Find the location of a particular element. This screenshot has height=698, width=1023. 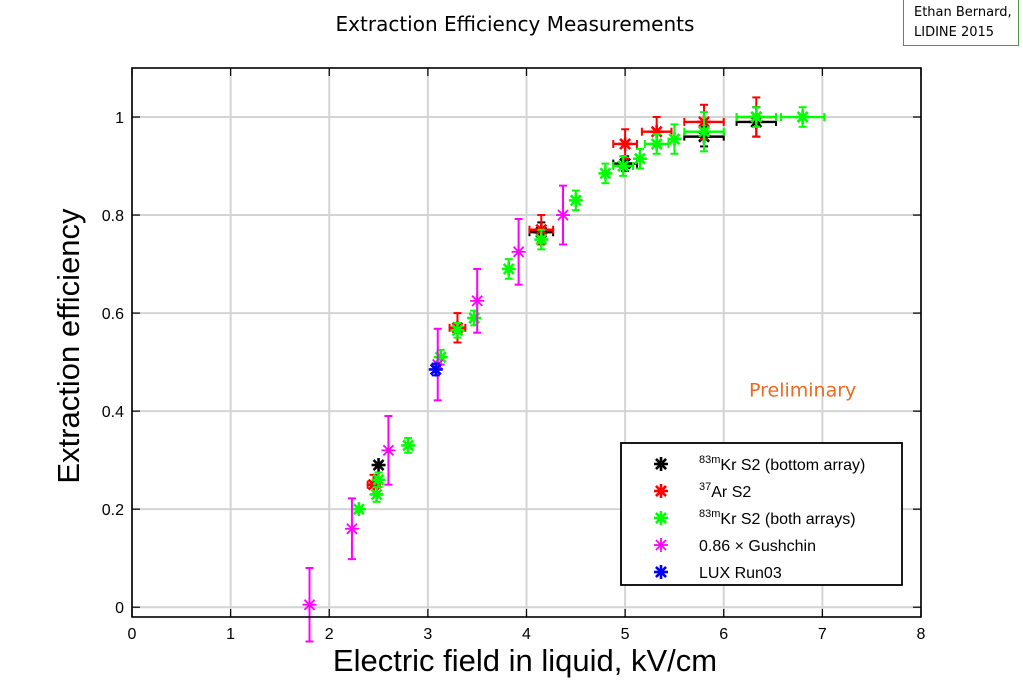

legend-label: 83mKr S2 (both arrays) is located at coordinates (777, 518).